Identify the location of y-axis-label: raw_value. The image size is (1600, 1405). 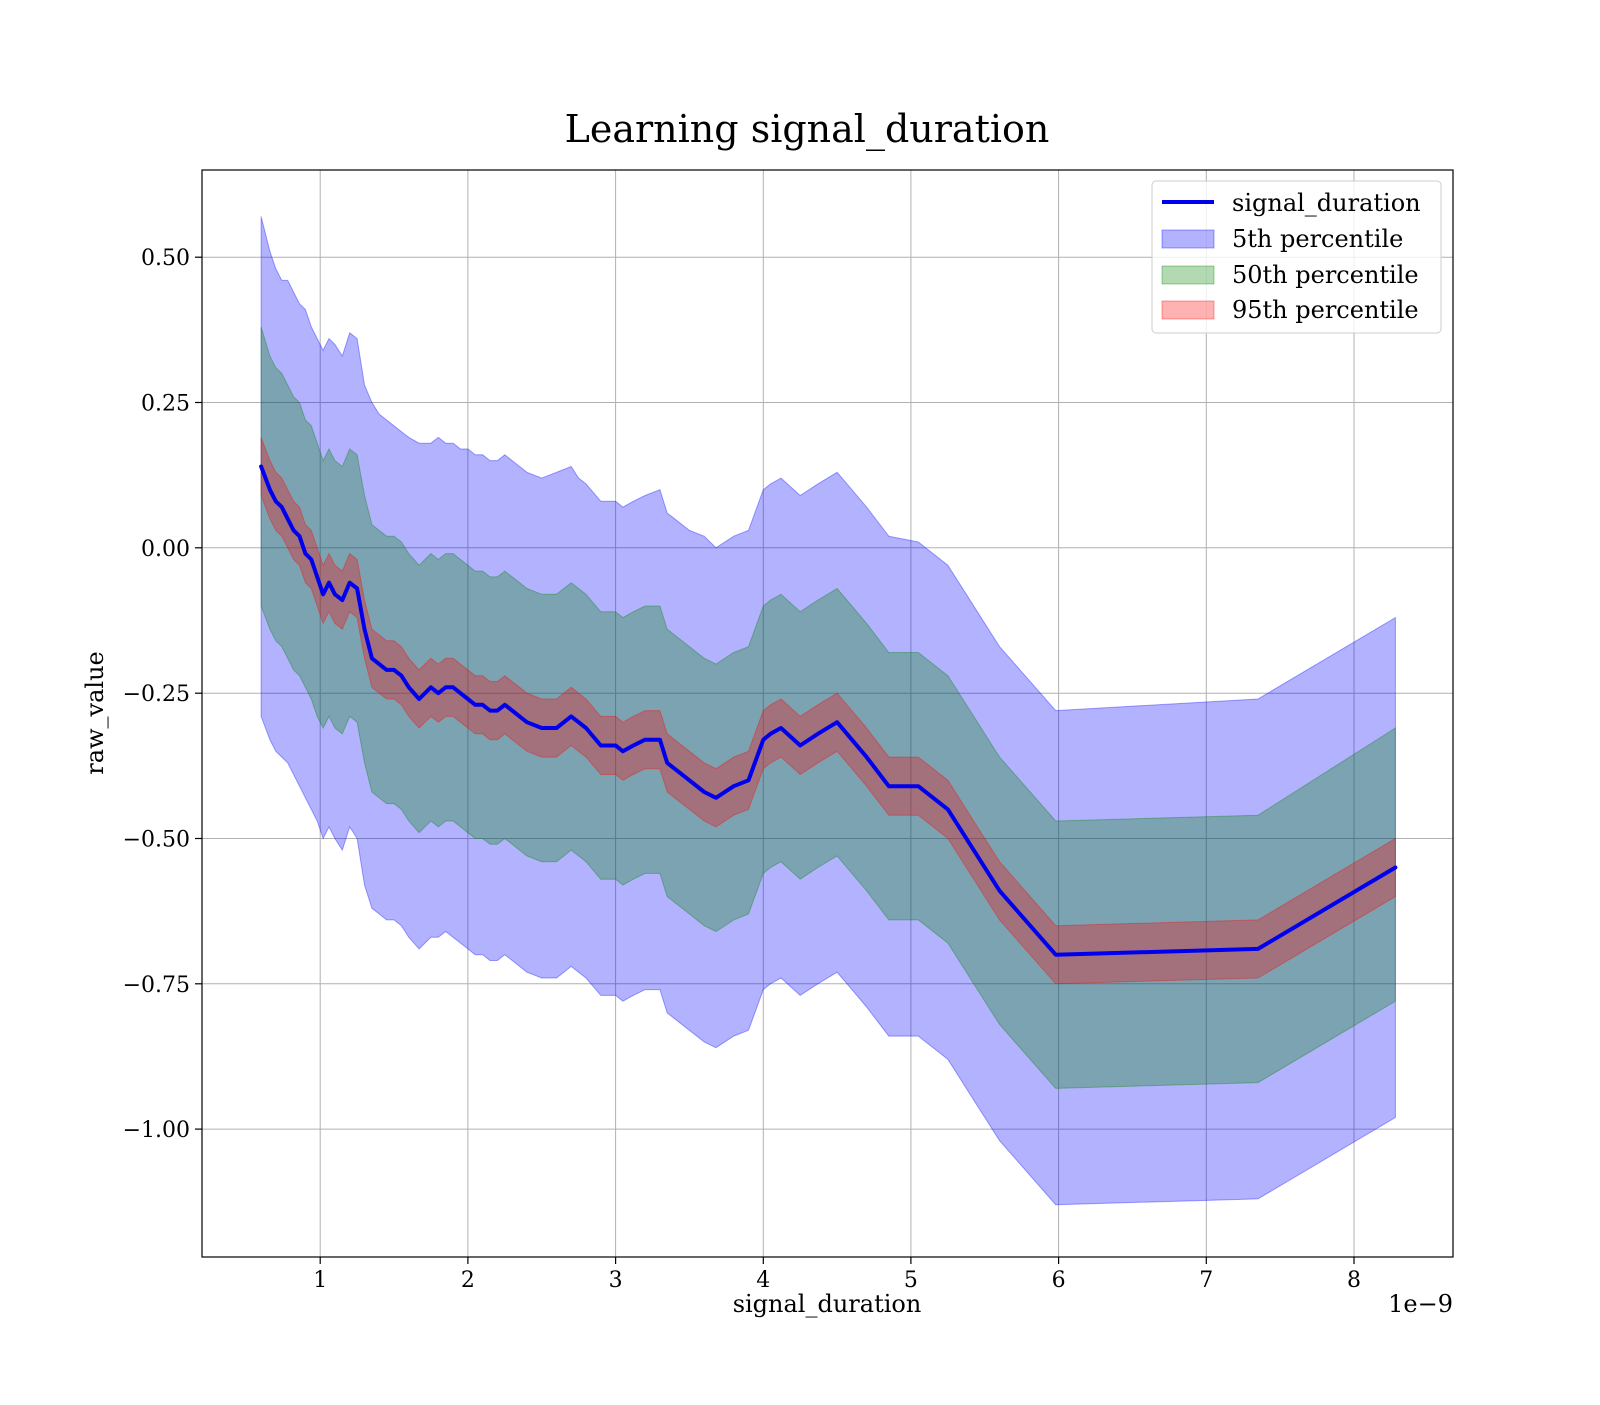
(95, 713).